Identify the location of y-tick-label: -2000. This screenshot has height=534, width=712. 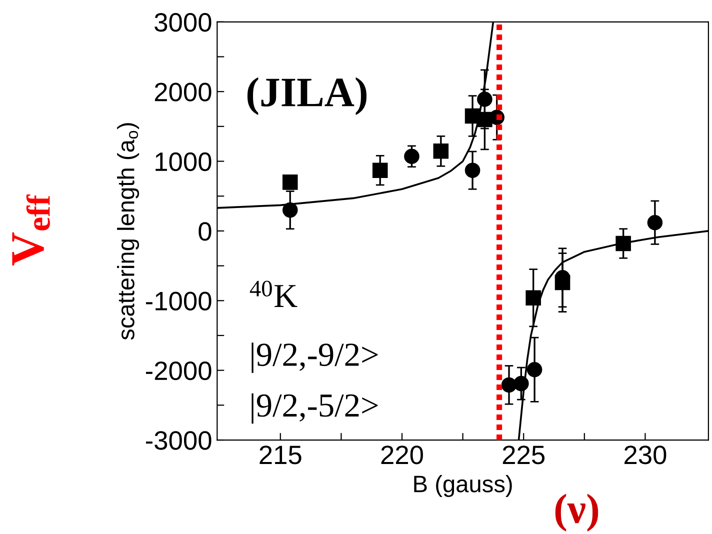
(179, 370).